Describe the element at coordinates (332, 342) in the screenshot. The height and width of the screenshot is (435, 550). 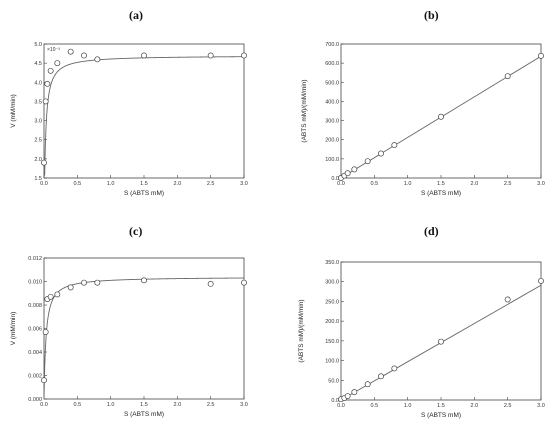
I see `y-tick-label: 150.0` at that location.